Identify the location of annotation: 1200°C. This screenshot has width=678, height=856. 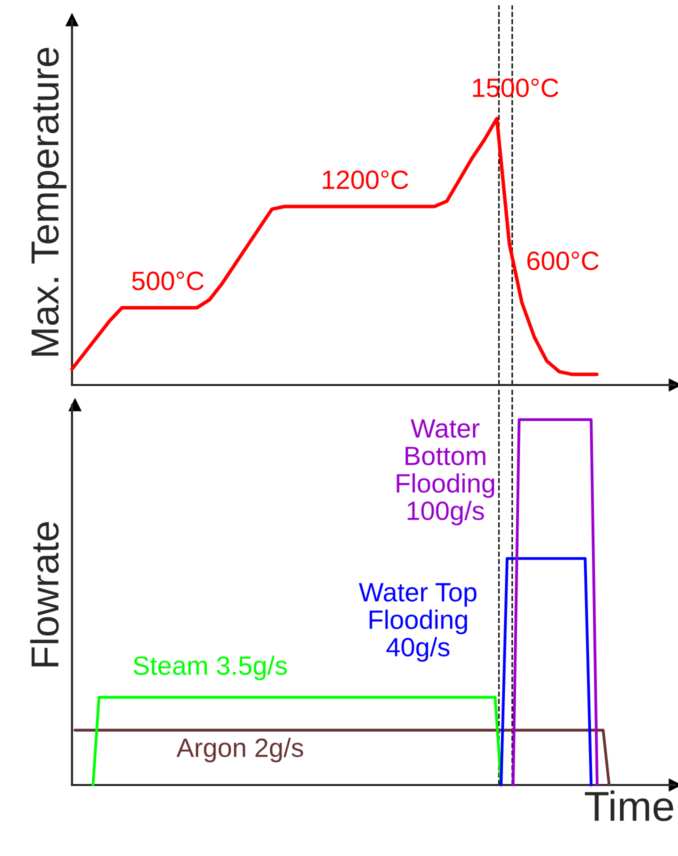
(365, 180).